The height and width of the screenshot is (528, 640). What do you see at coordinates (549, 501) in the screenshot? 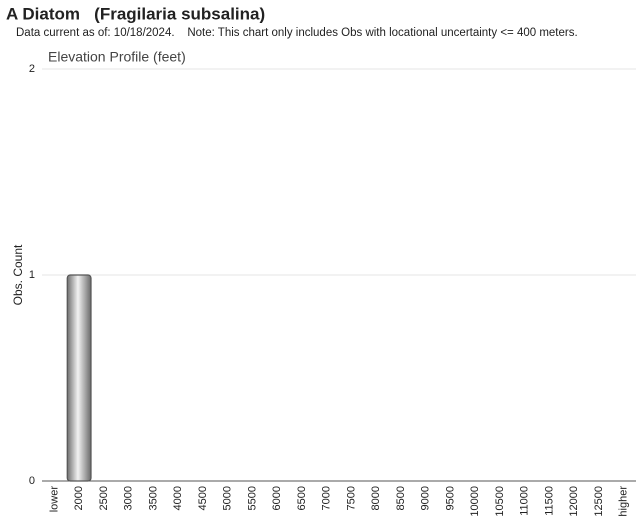
I see `x-tick-label: 11500` at bounding box center [549, 501].